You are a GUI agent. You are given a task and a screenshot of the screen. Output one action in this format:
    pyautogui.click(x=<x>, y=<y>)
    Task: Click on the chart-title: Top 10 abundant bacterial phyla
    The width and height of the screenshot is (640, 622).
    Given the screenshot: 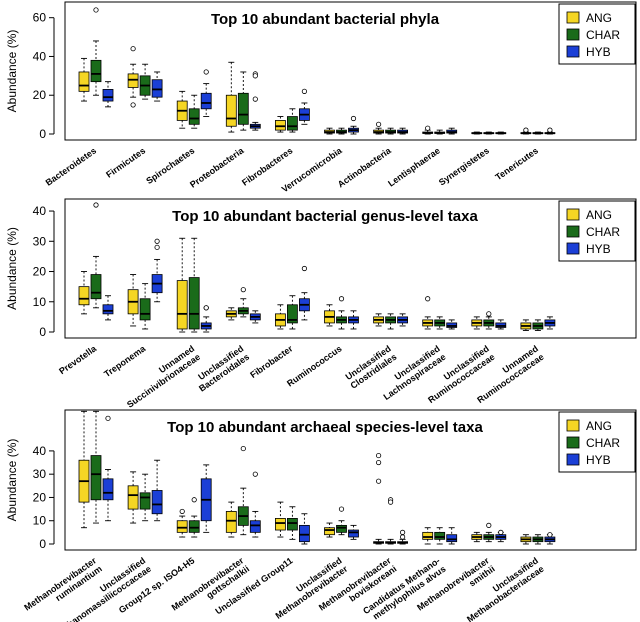 What is the action you would take?
    pyautogui.click(x=325, y=19)
    